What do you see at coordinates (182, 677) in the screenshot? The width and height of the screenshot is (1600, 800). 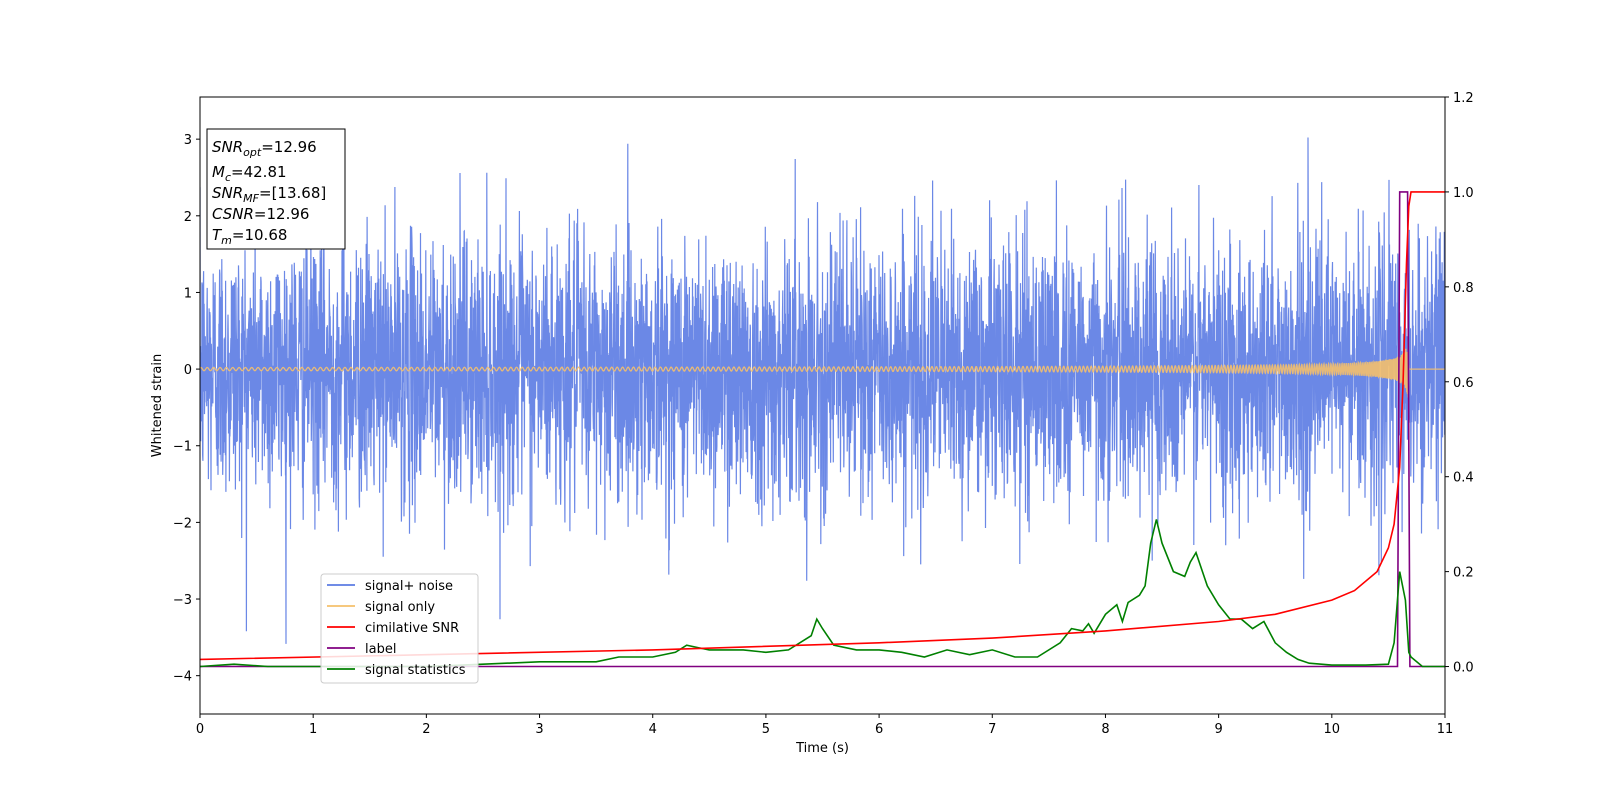 I see `y-tick-label: −4` at bounding box center [182, 677].